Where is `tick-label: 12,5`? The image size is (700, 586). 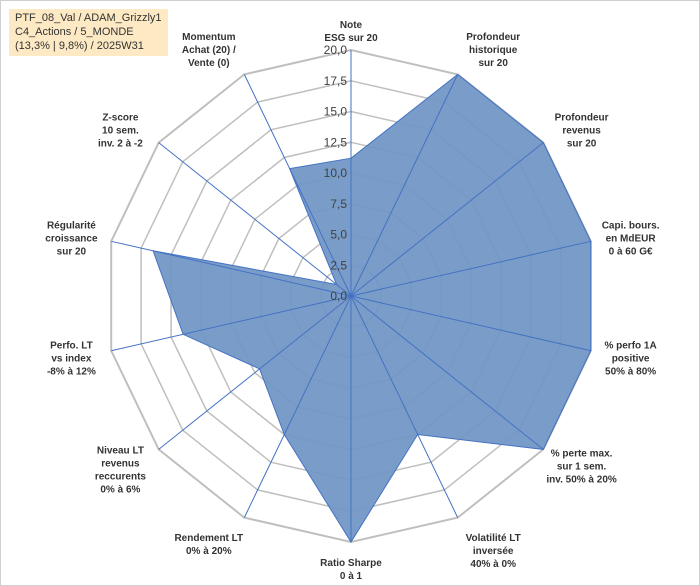
tick-label: 12,5 is located at coordinates (336, 142).